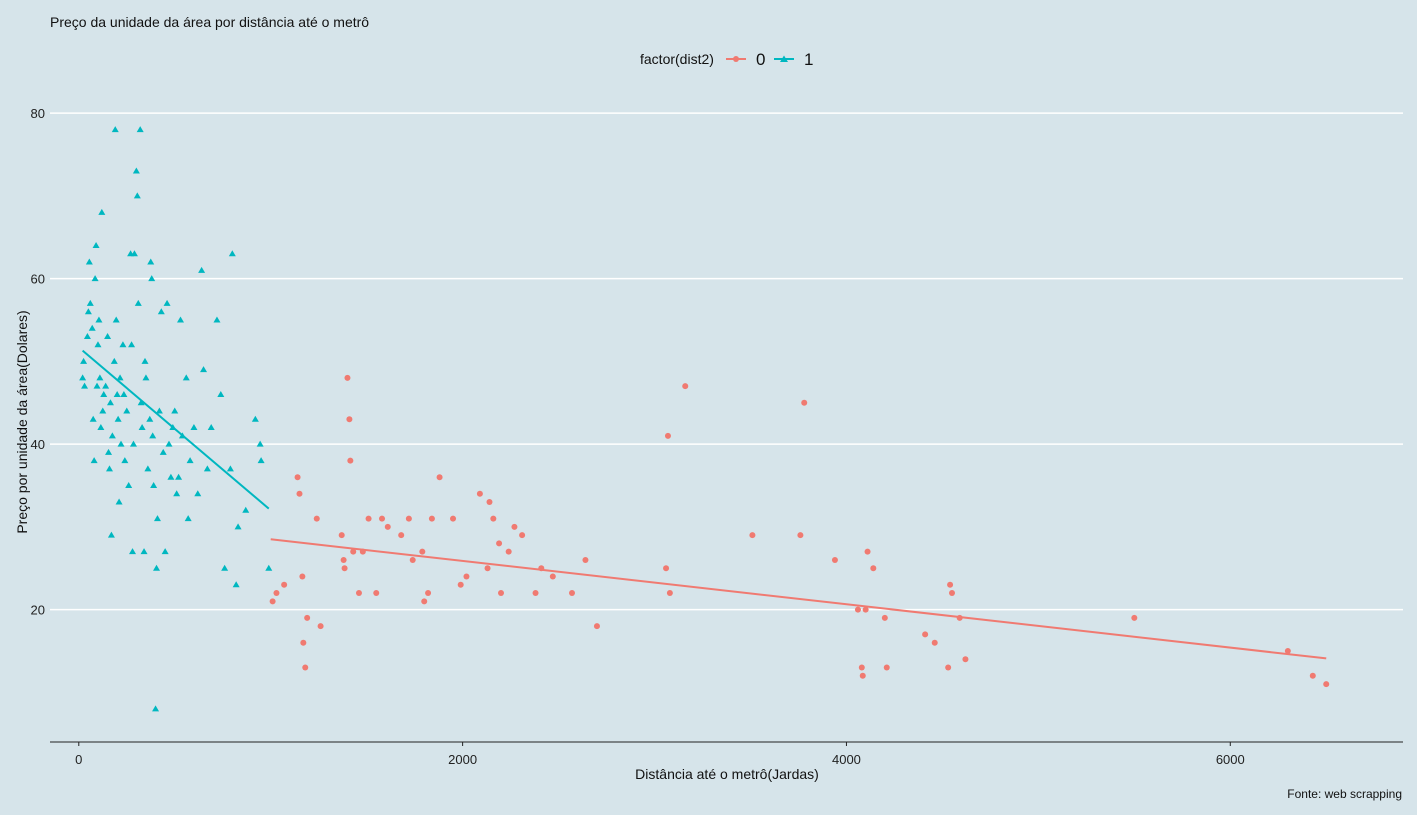 Image resolution: width=1417 pixels, height=815 pixels. I want to click on y-axis-title: Preço por unidade da área(Dolares), so click(22, 421).